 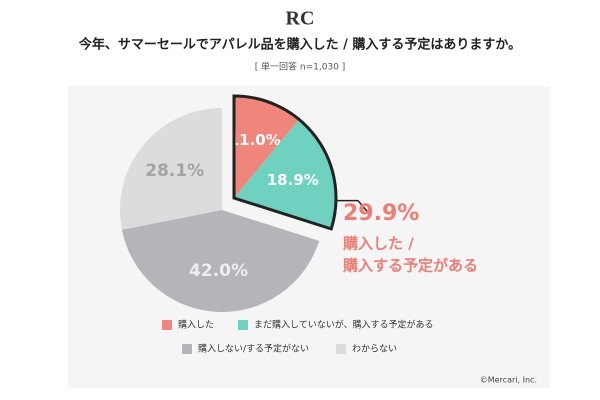 I want to click on slice-label: 28.1%, so click(x=174, y=171).